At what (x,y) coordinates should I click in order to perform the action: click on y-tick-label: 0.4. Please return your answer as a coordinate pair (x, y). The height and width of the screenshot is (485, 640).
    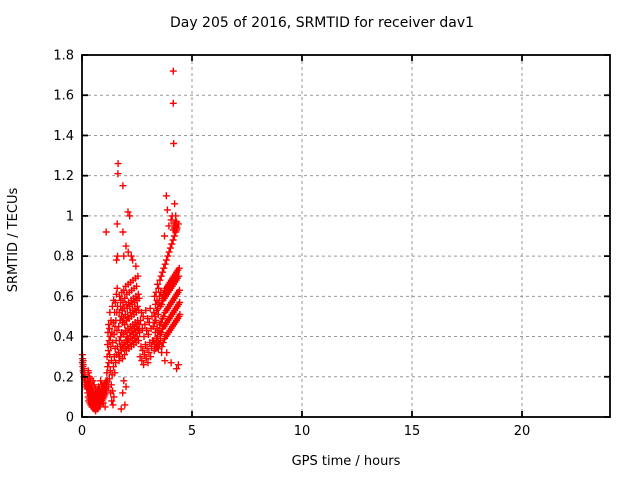
    Looking at the image, I should click on (63, 337).